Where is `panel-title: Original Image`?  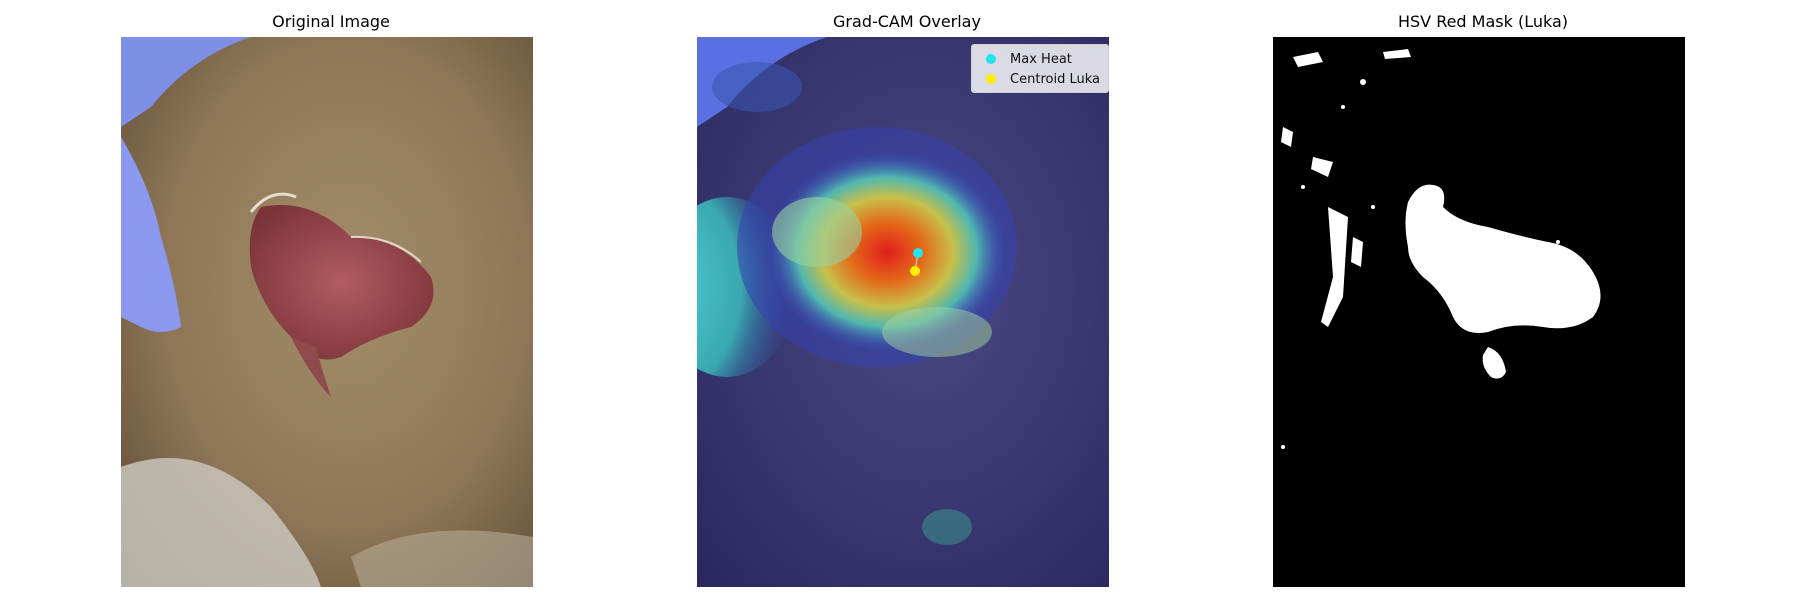
panel-title: Original Image is located at coordinates (331, 21).